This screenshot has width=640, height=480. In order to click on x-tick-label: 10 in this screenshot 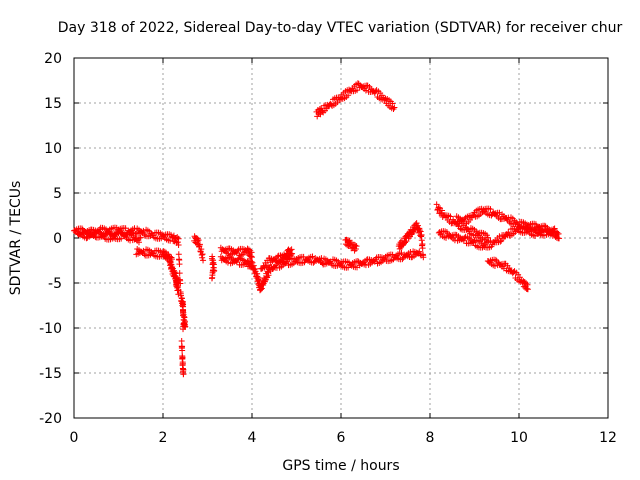, I will do `click(519, 438)`.